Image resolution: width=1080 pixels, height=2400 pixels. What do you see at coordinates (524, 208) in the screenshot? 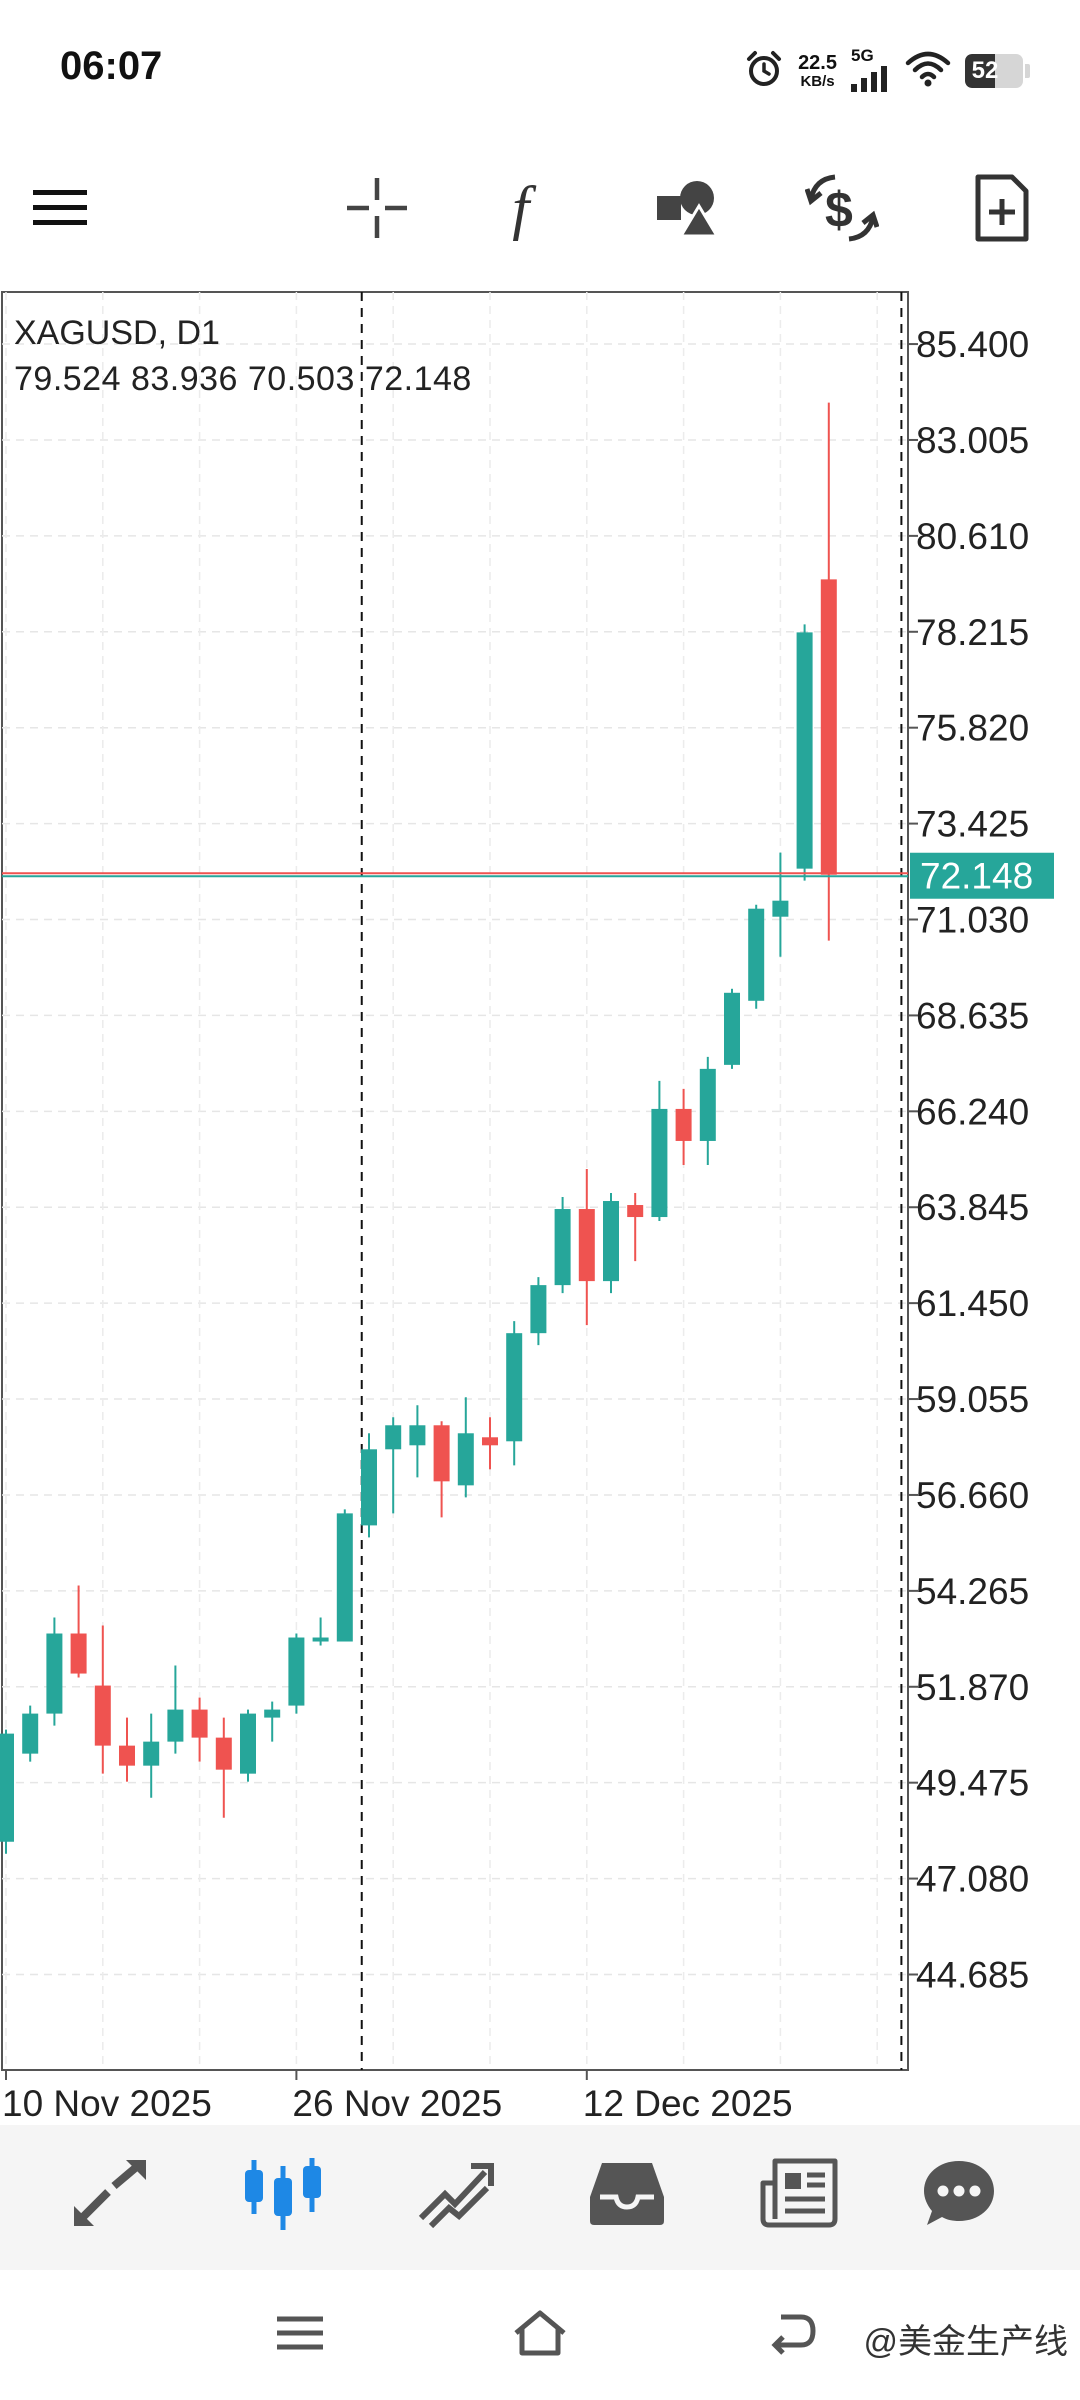
I see `svg-text: f` at bounding box center [524, 208].